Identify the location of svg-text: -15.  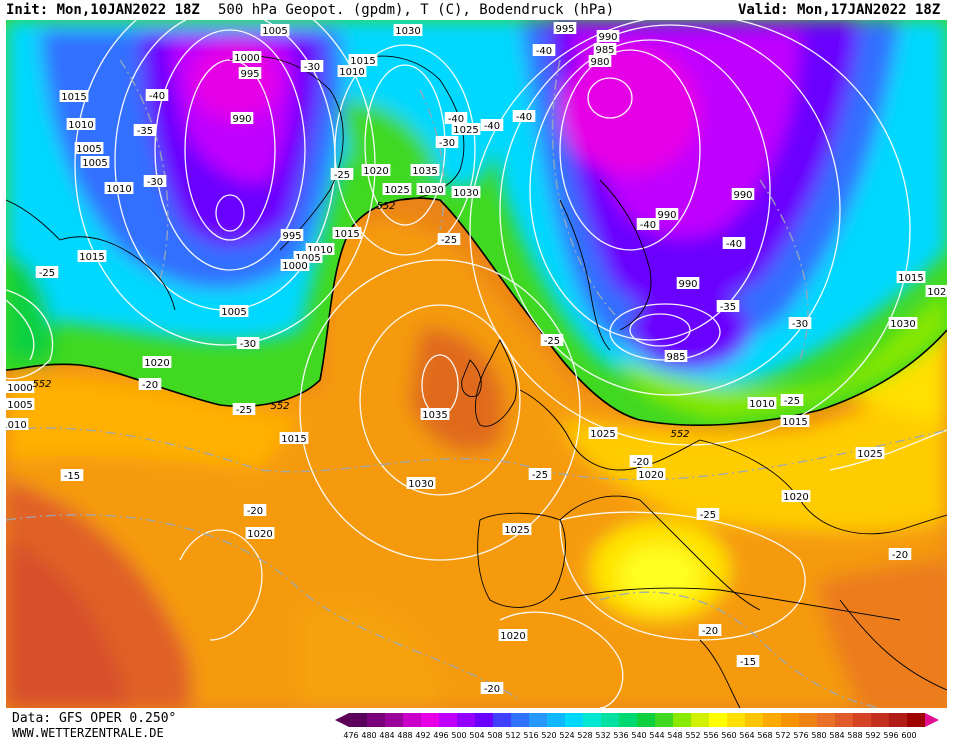
(72, 476).